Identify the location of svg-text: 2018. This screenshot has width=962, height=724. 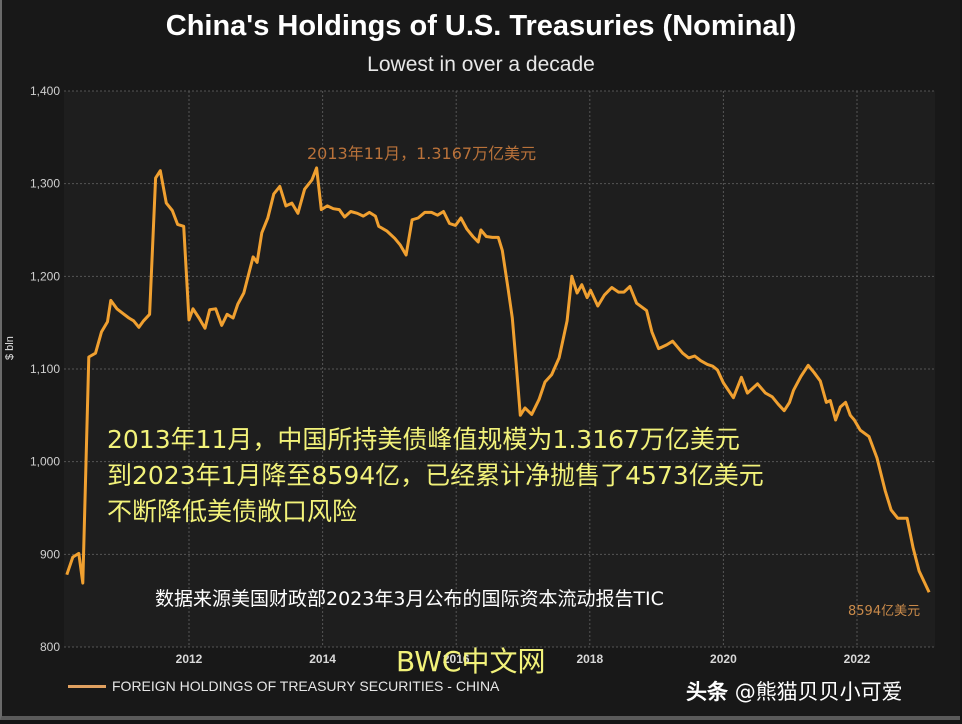
(589, 659).